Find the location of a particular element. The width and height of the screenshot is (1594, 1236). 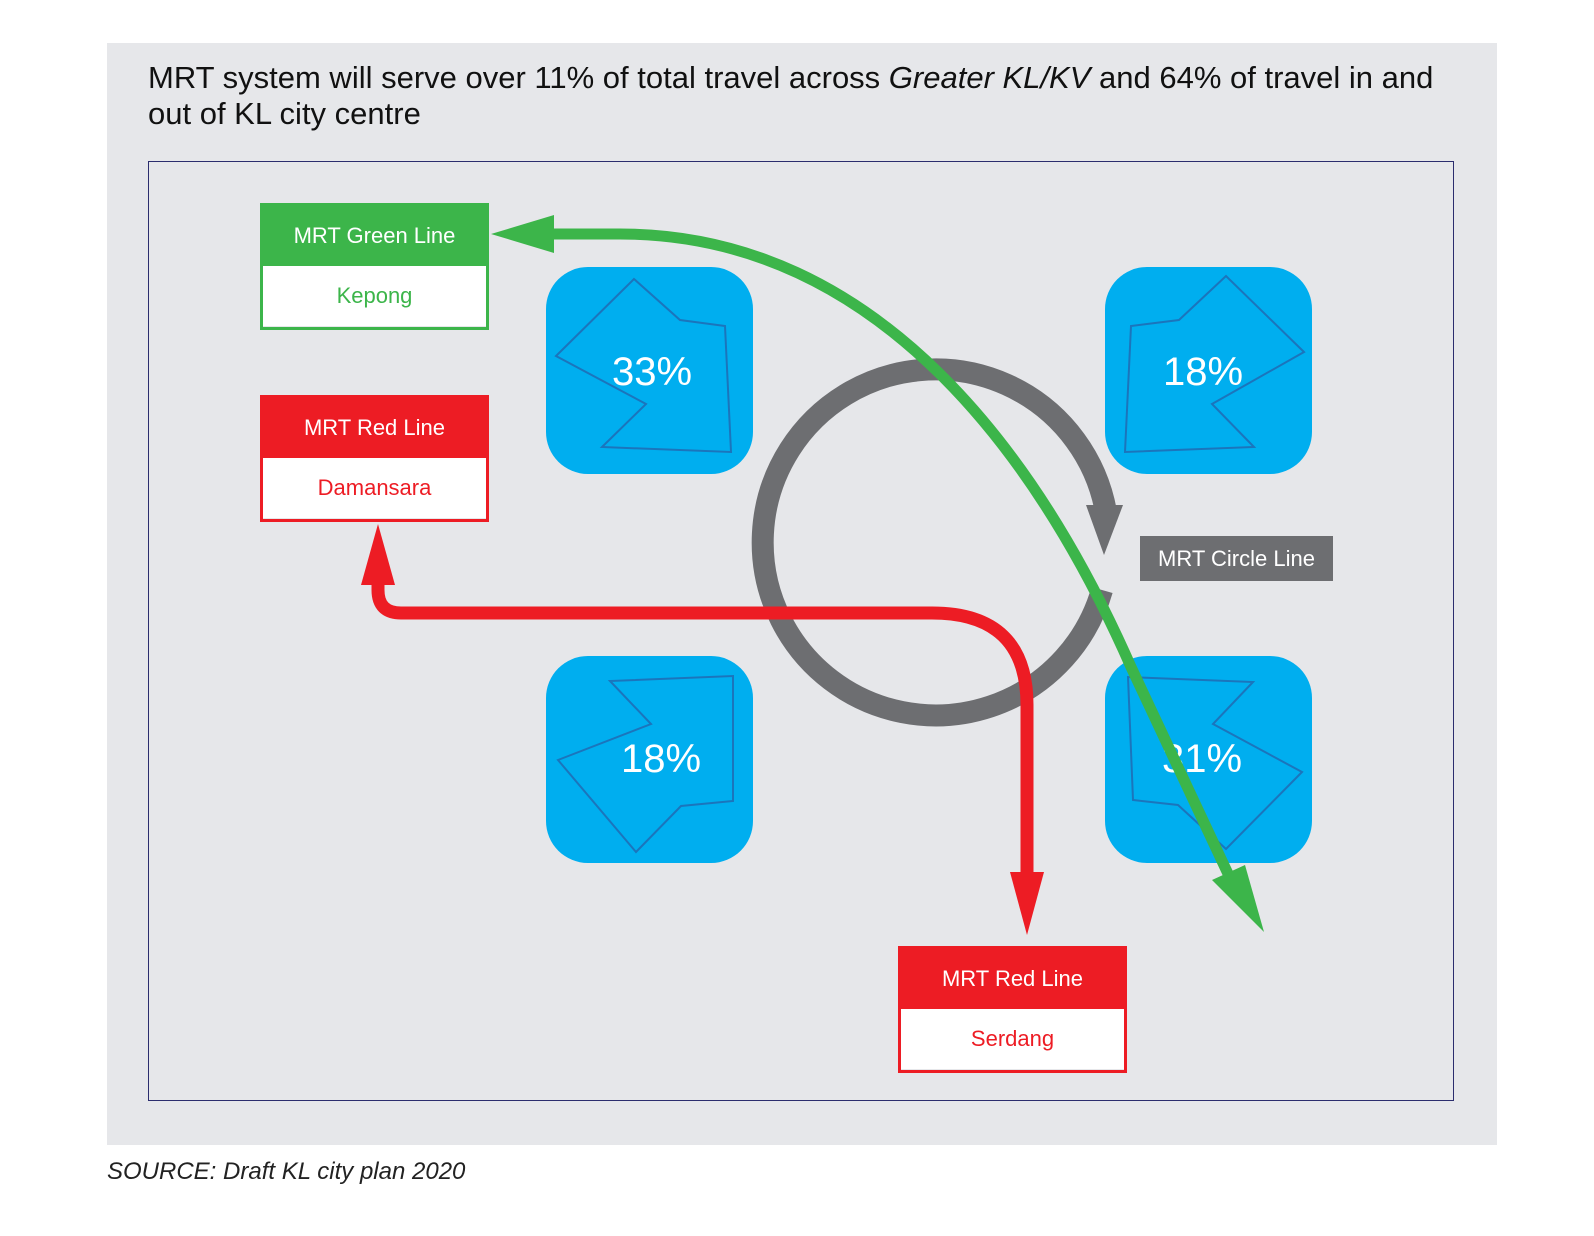

red-line-name: MRT Red Line is located at coordinates (374, 428).